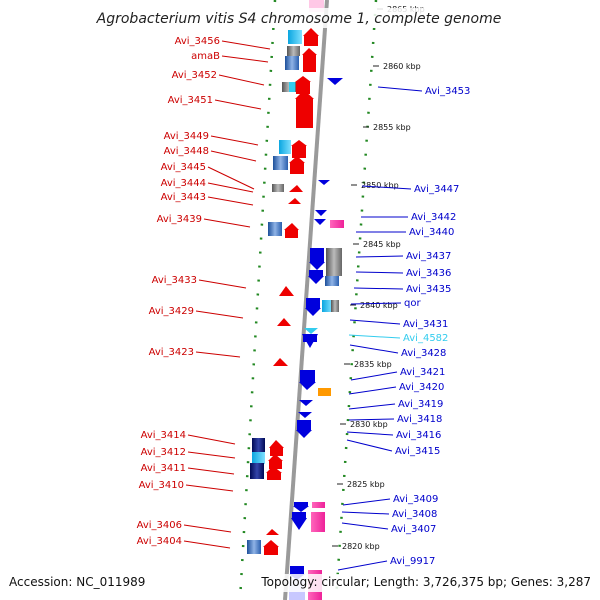 This screenshot has width=600, height=600. I want to click on gene-label: Avi_3407, so click(413, 529).